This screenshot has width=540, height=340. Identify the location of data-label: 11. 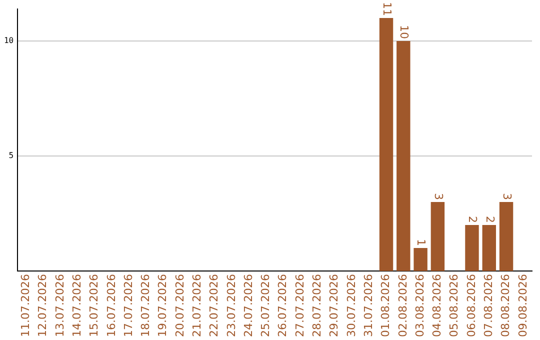
(387, 9).